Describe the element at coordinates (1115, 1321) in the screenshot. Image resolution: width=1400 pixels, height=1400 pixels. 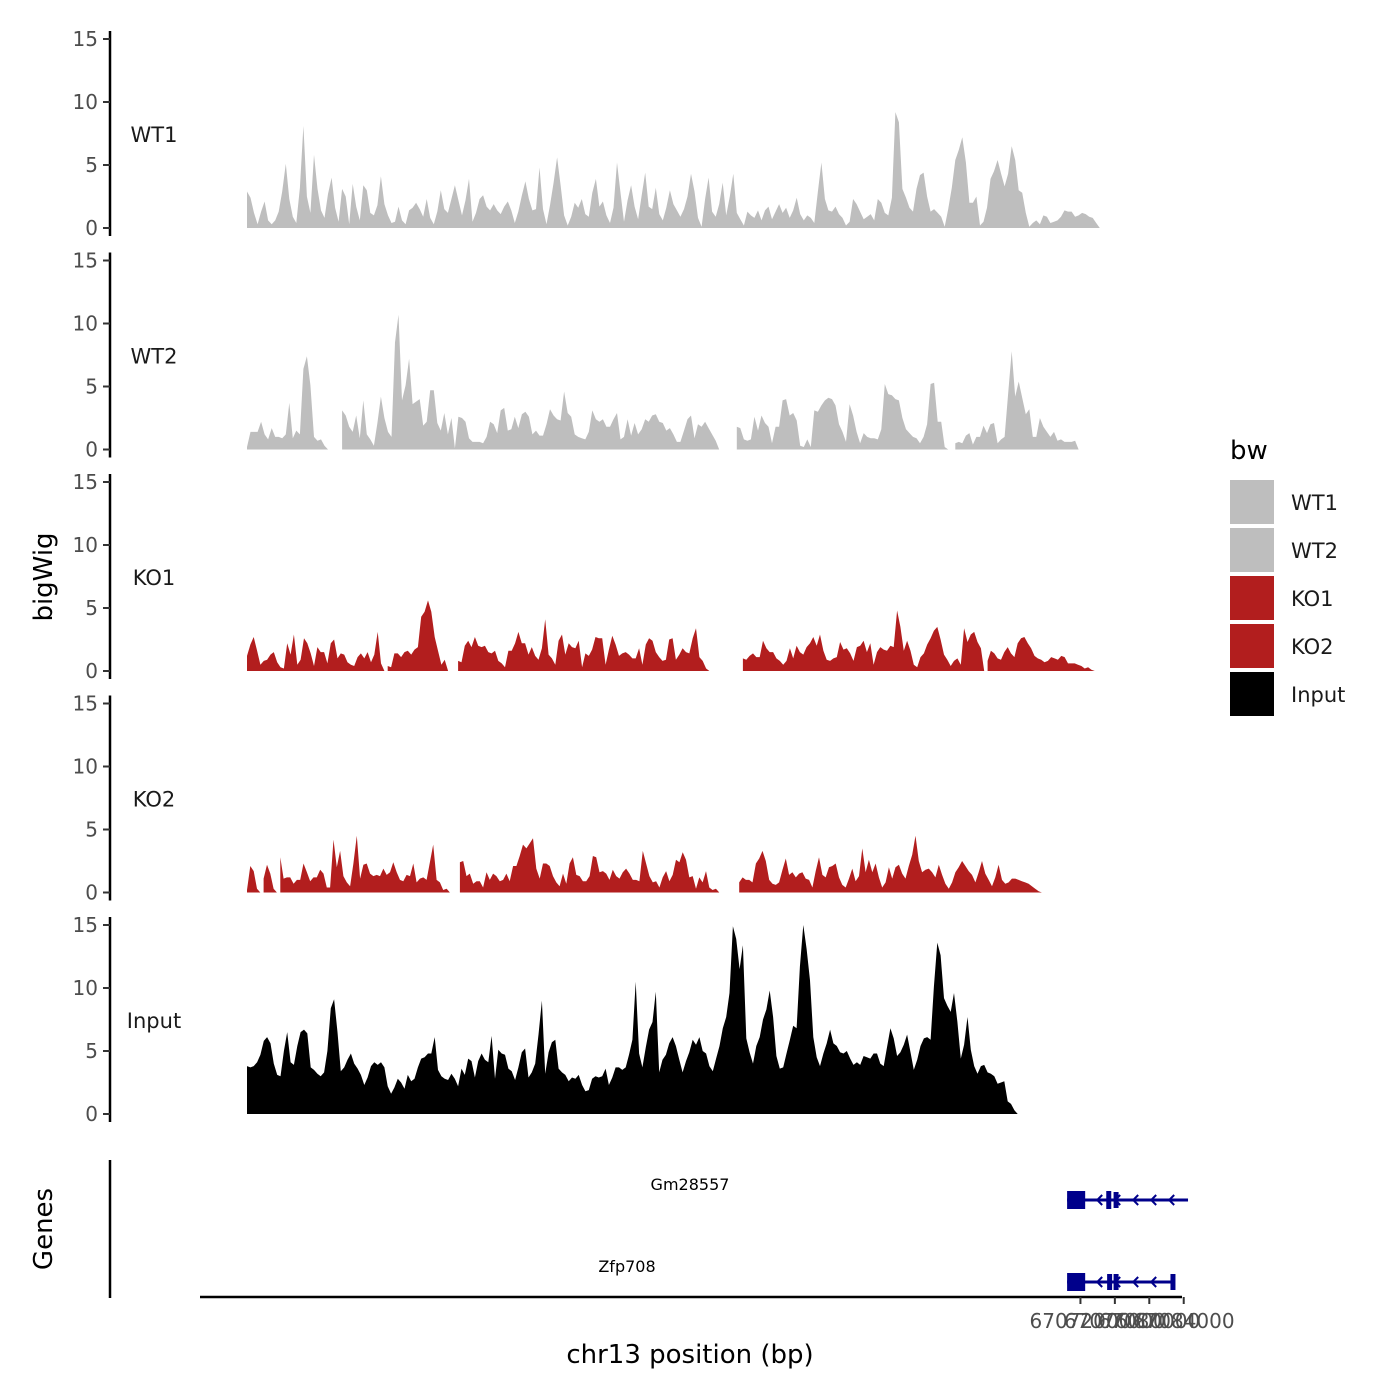
I see `x-tick-label: 67076000` at that location.